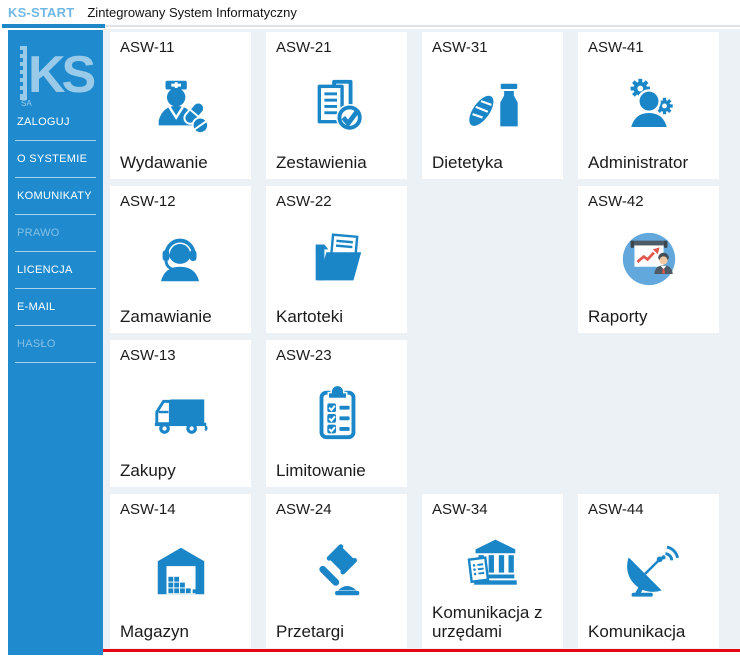  What do you see at coordinates (45, 270) in the screenshot?
I see `sidebar-item-label: LICENCJA` at bounding box center [45, 270].